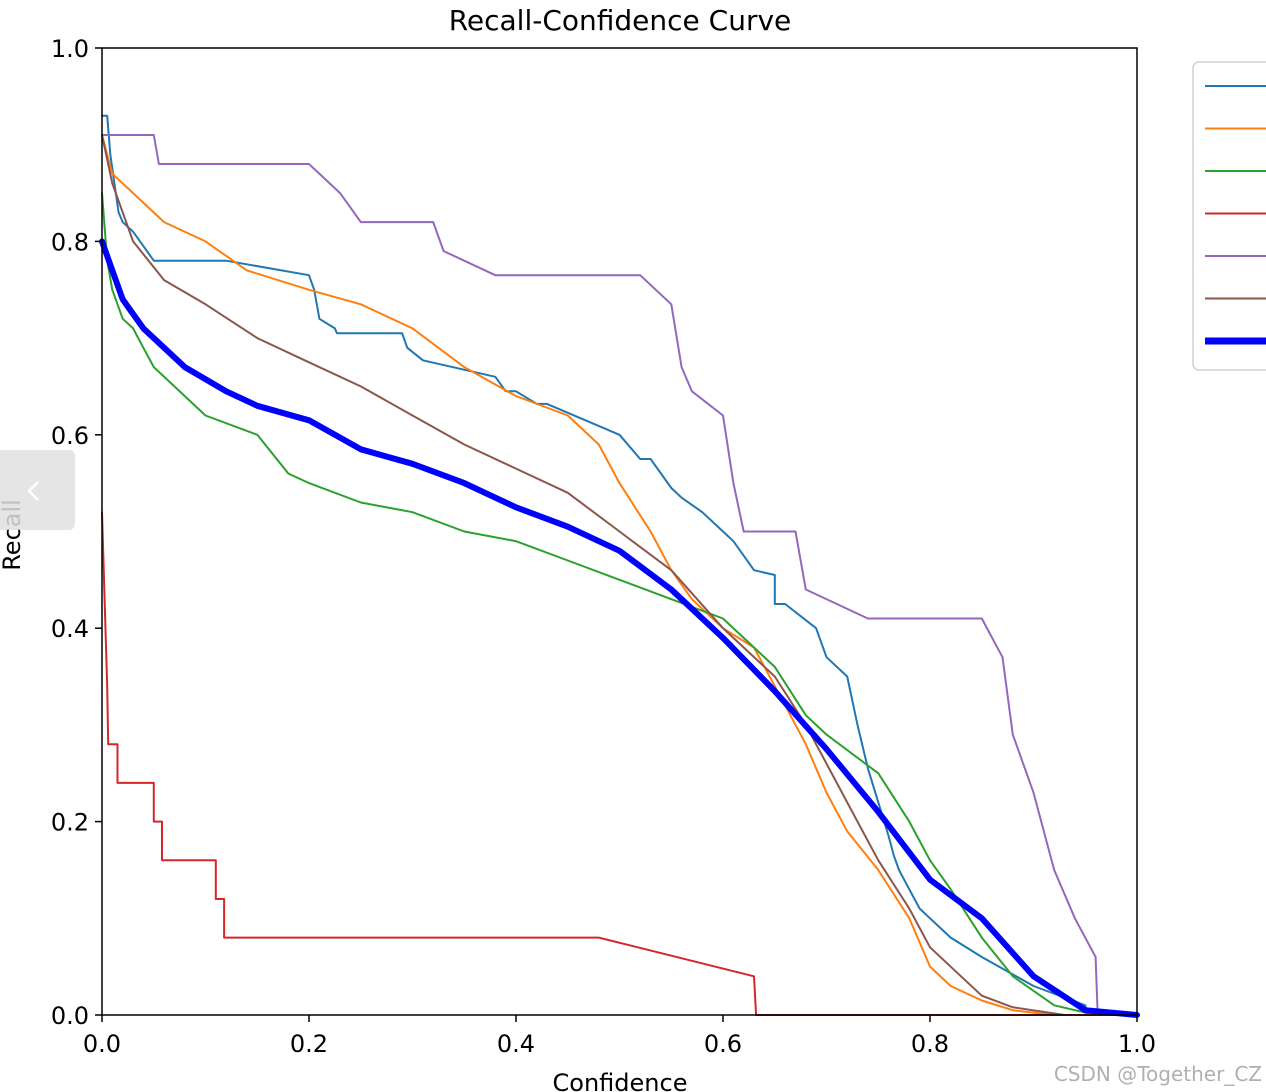 This screenshot has height=1092, width=1266. I want to click on y-tick-label: 0.2, so click(70, 823).